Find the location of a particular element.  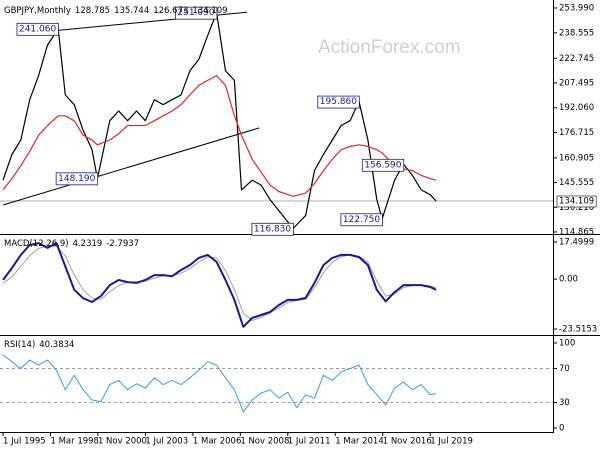

price-annotation: 241.060 is located at coordinates (37, 29).